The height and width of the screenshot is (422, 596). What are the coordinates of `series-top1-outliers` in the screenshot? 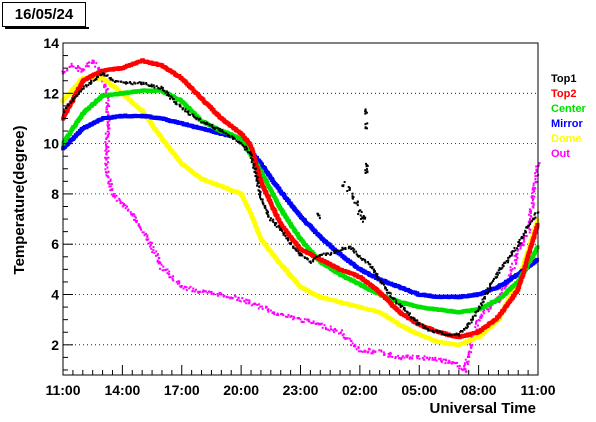 It's located at (342, 165).